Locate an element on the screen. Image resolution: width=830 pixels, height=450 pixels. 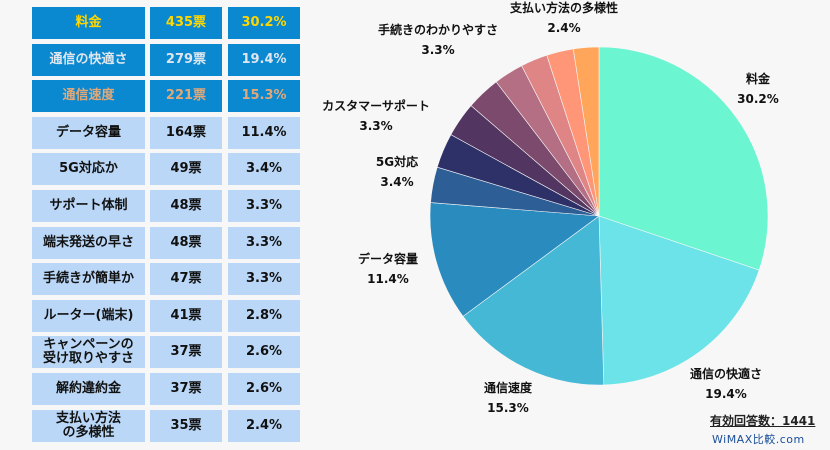
table-cell-label: 端末発送の早さ is located at coordinates (88, 242).